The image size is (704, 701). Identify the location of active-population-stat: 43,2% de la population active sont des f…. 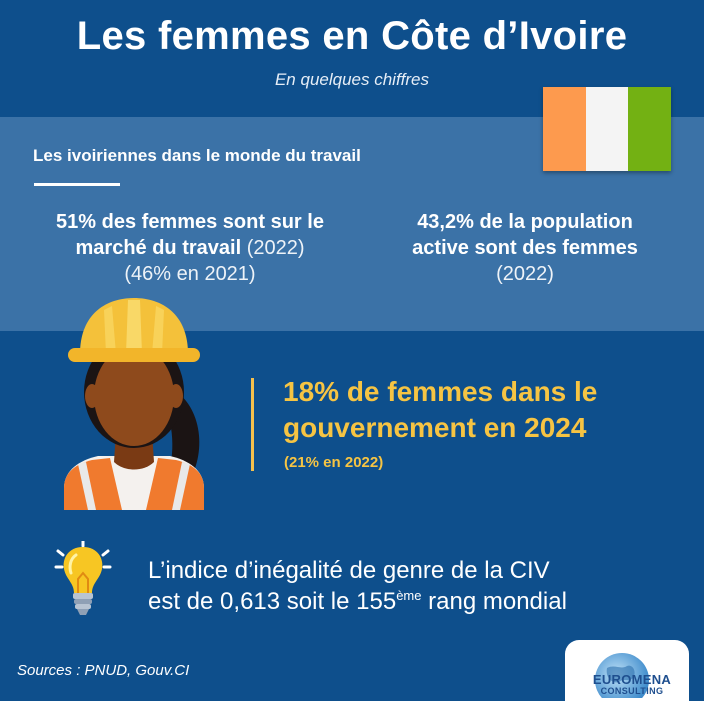
(525, 248).